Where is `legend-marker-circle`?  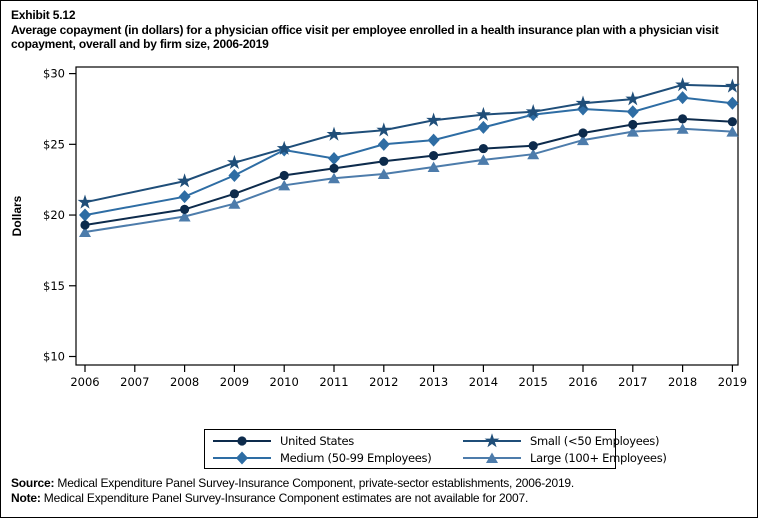 legend-marker-circle is located at coordinates (242, 440).